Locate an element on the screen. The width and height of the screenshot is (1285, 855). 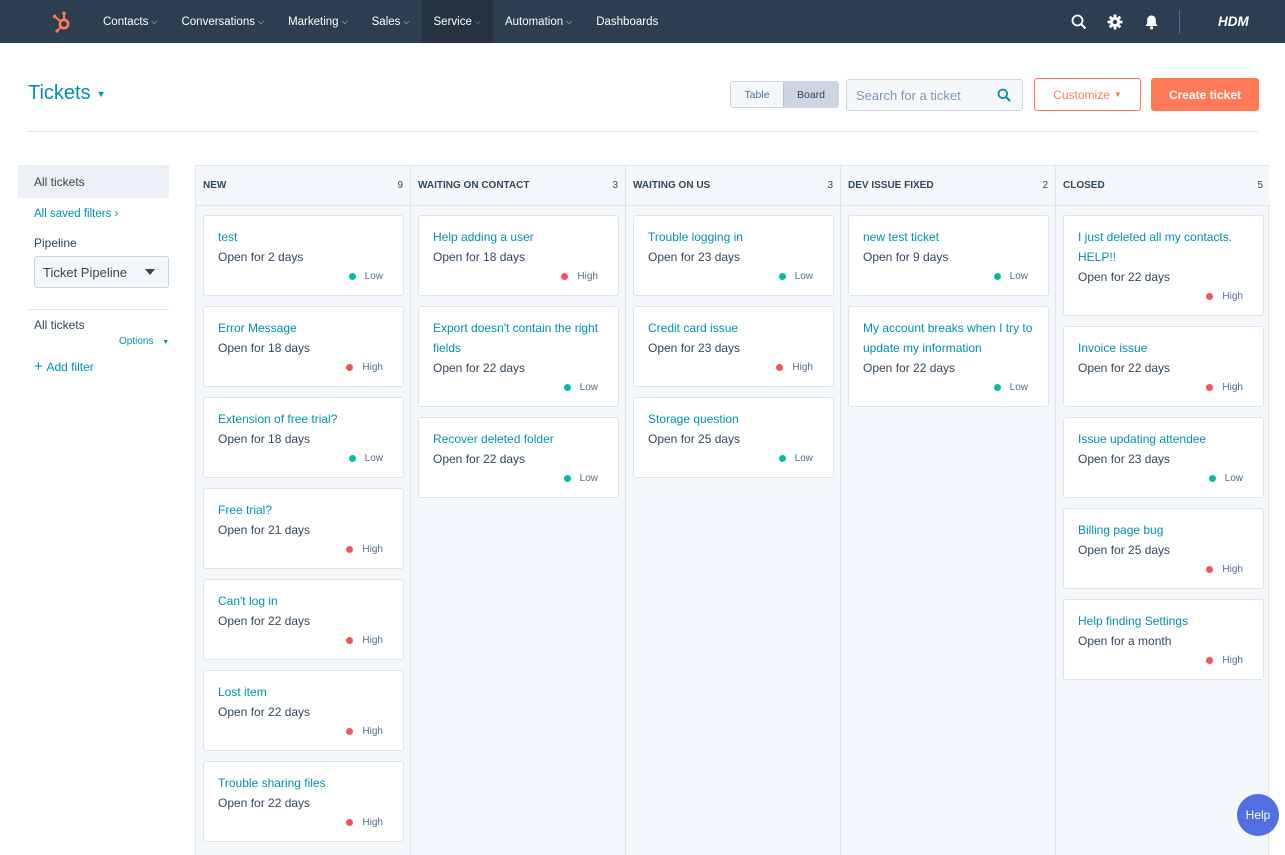
board-view-button: Board is located at coordinates (810, 94).